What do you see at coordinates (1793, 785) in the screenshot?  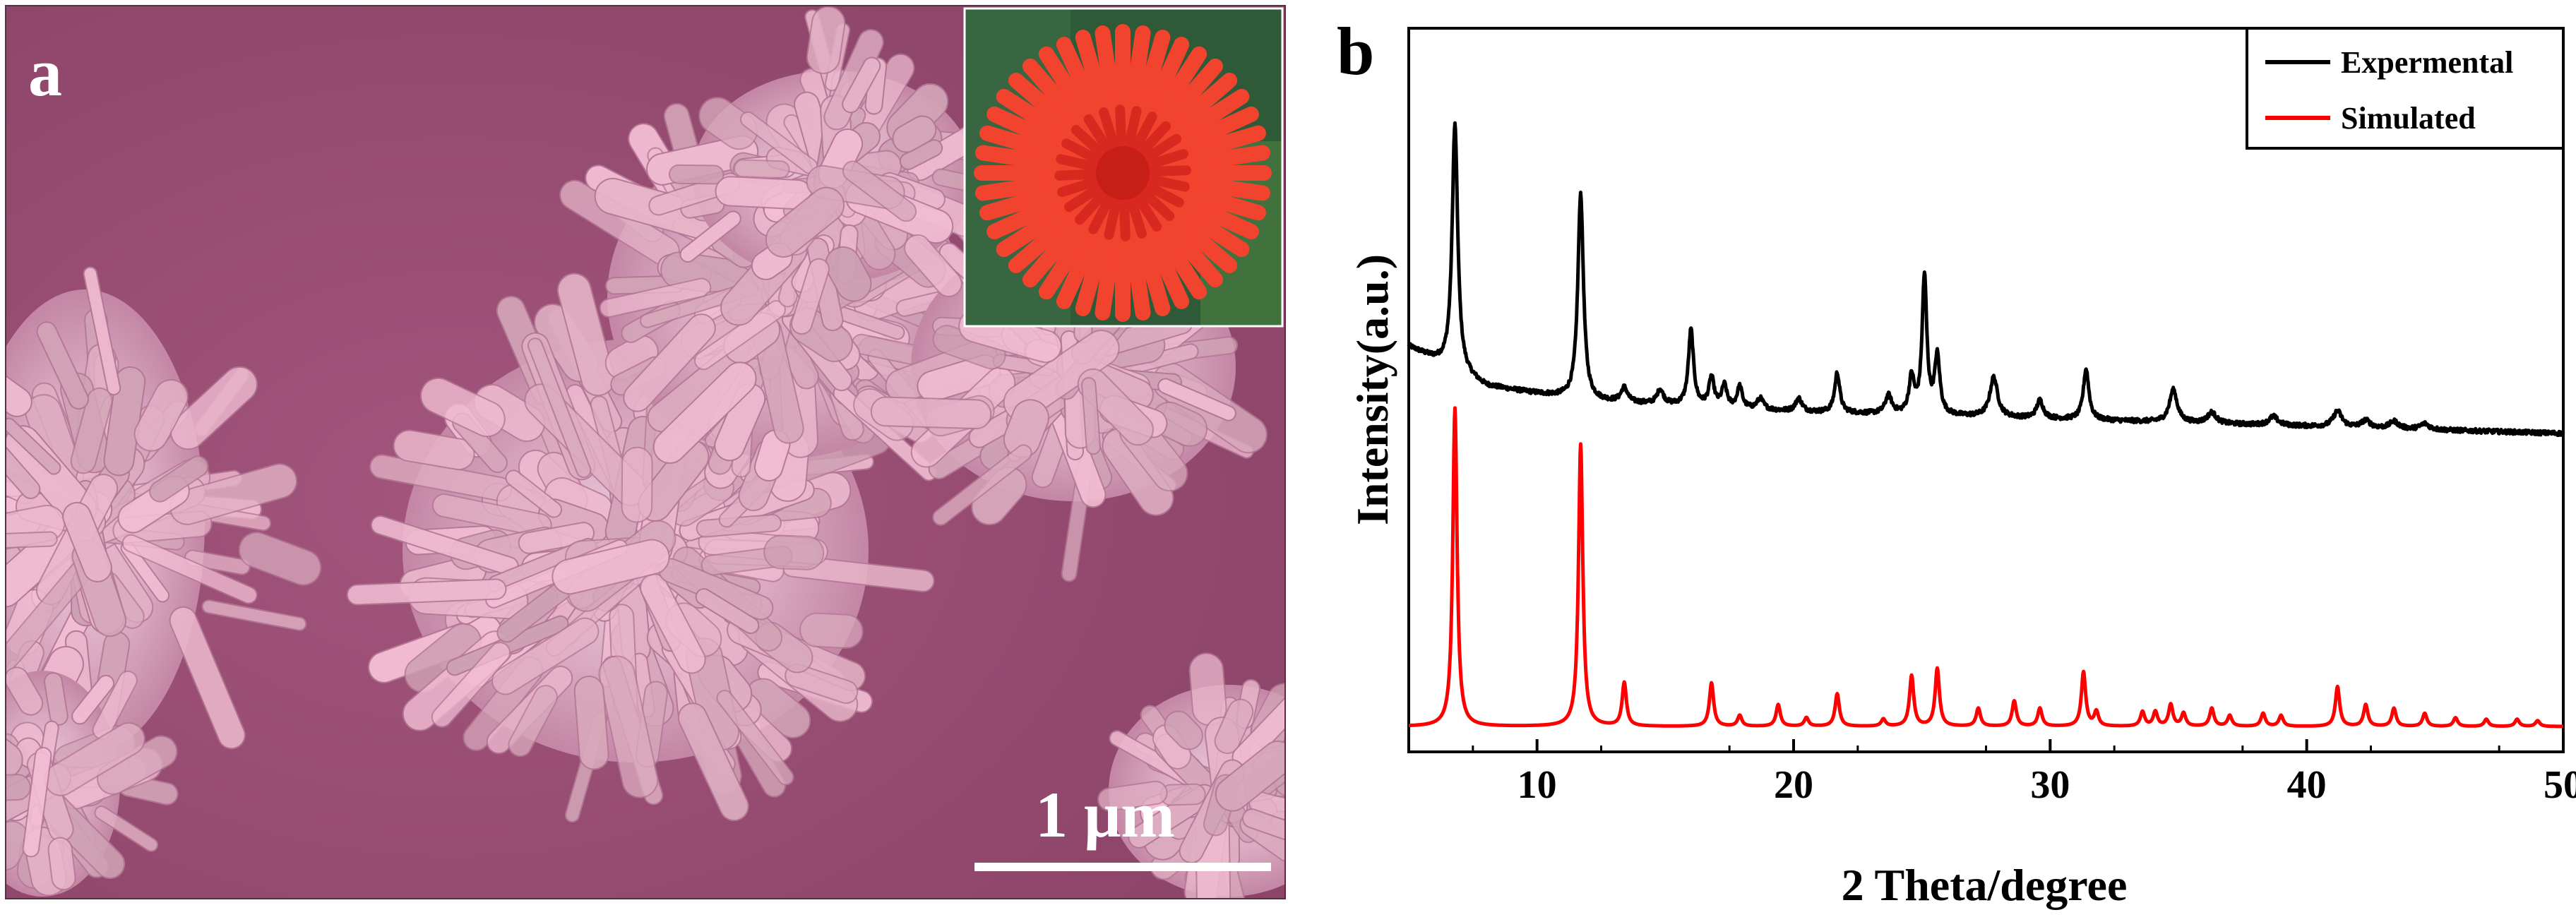 I see `x-tick-label: 20` at bounding box center [1793, 785].